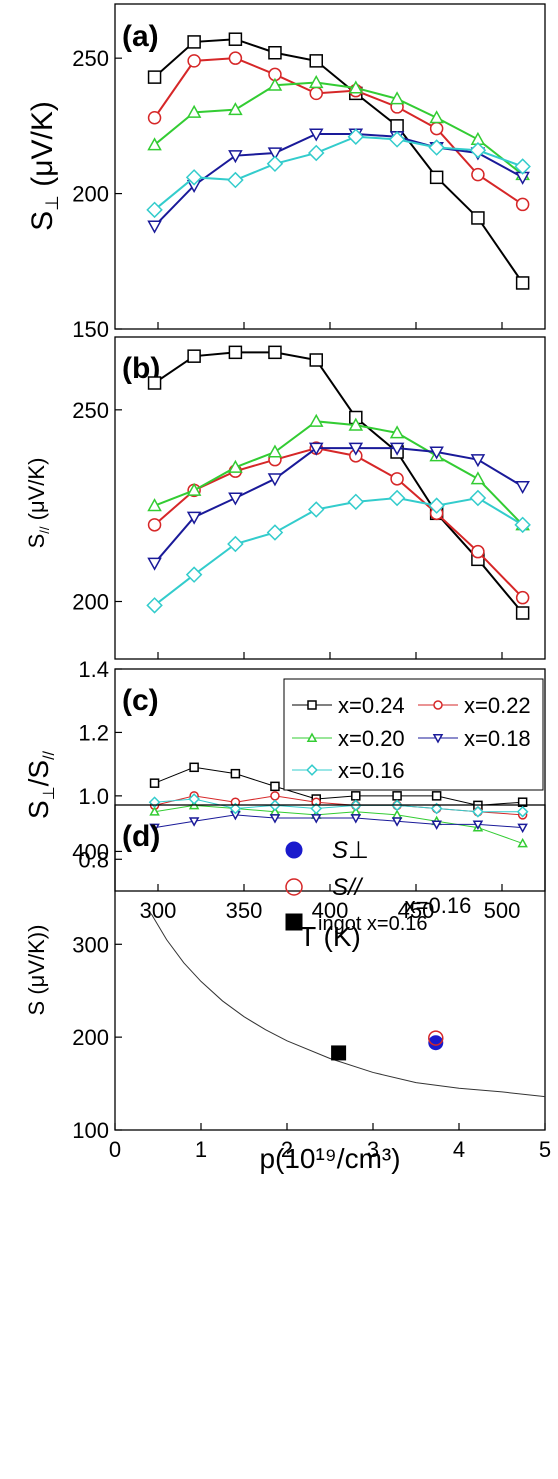 The height and width of the screenshot is (1479, 558). What do you see at coordinates (459, 1149) in the screenshot?
I see `xtick-label-d-4: 4` at bounding box center [459, 1149].